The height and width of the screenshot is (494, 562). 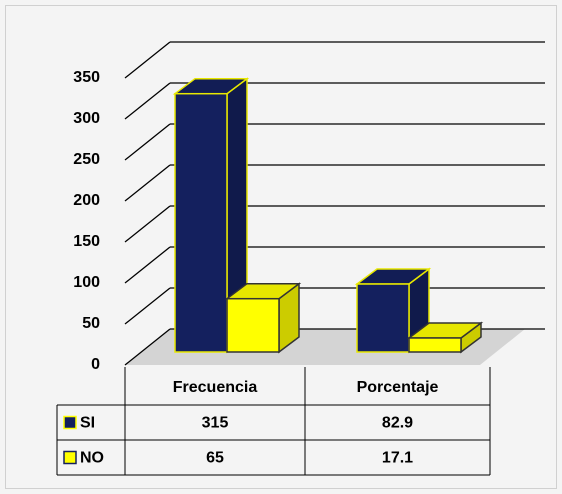 What do you see at coordinates (91, 323) in the screenshot?
I see `y-tick-label: 50` at bounding box center [91, 323].